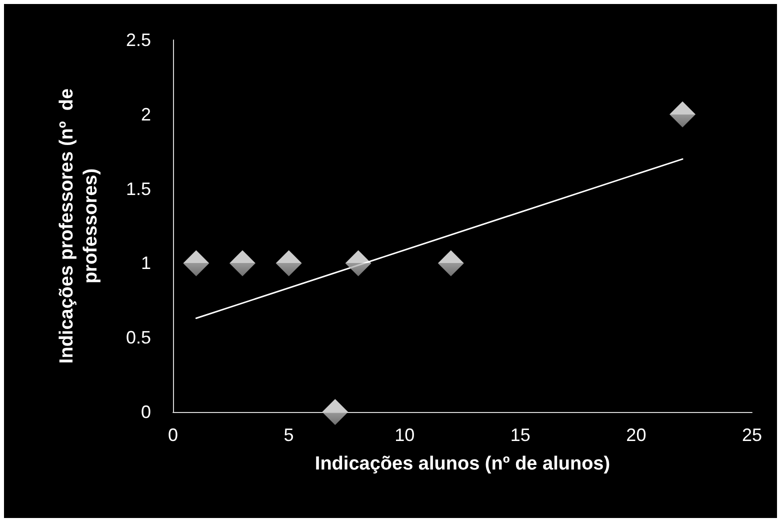 This screenshot has width=781, height=522. I want to click on x-axis-title: Indicações alunos (nº de alunos), so click(462, 464).